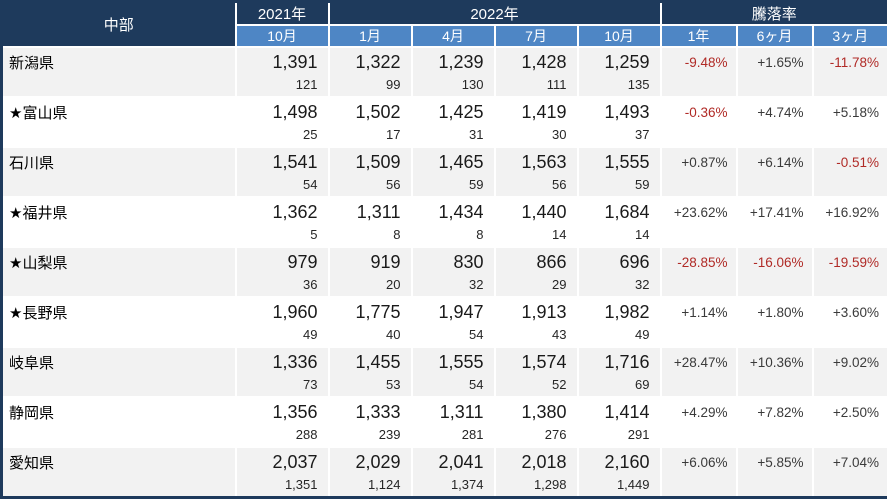 This screenshot has height=499, width=887. What do you see at coordinates (536, 222) in the screenshot?
I see `price-cell-2022-jul: 1,440 14` at bounding box center [536, 222].